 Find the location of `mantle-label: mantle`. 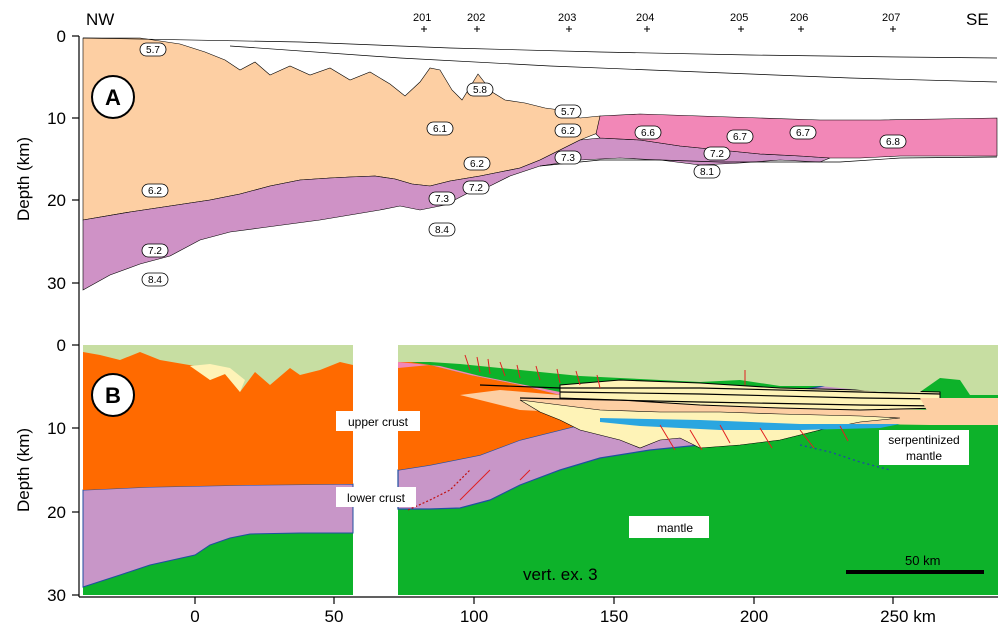

mantle-label: mantle is located at coordinates (675, 528).